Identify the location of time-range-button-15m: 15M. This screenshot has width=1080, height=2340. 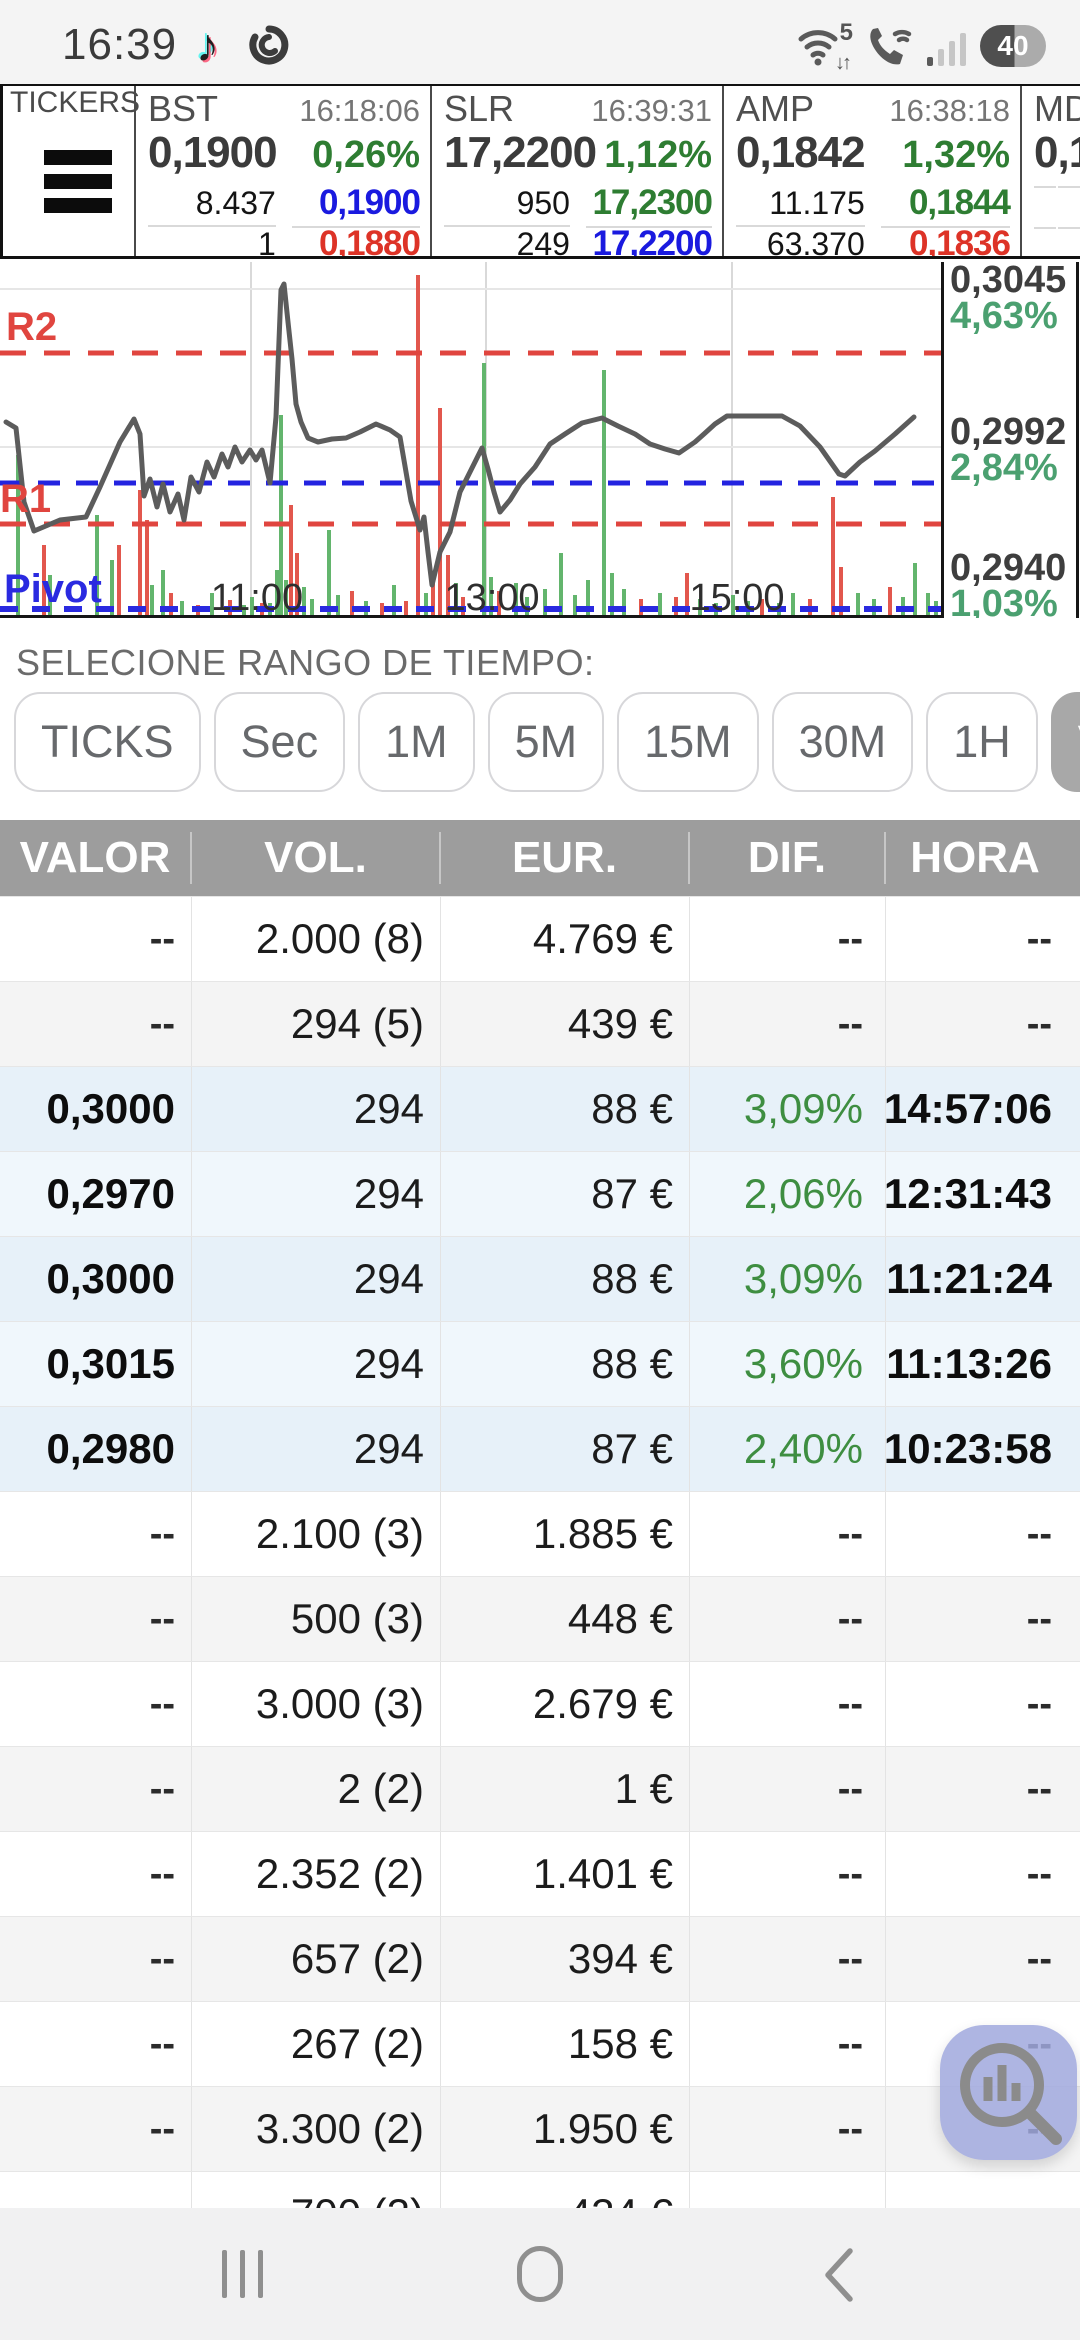
(688, 742).